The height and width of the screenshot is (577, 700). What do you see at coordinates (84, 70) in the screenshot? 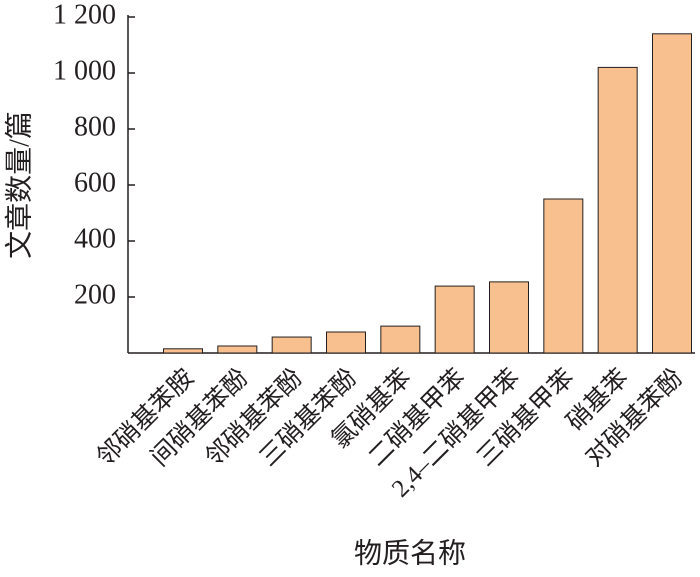
I see `y-tick-label: 1 000` at bounding box center [84, 70].